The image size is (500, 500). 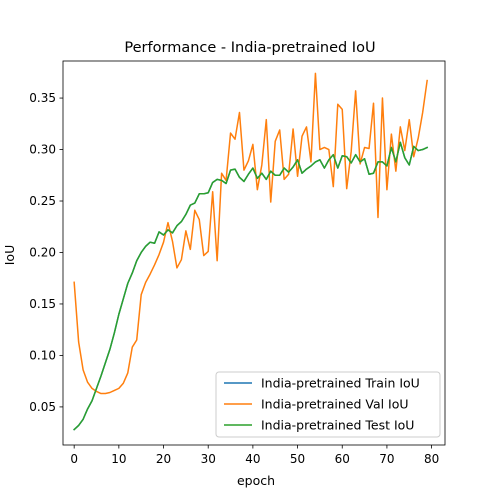 I want to click on x-tick-label: 50, so click(x=297, y=459).